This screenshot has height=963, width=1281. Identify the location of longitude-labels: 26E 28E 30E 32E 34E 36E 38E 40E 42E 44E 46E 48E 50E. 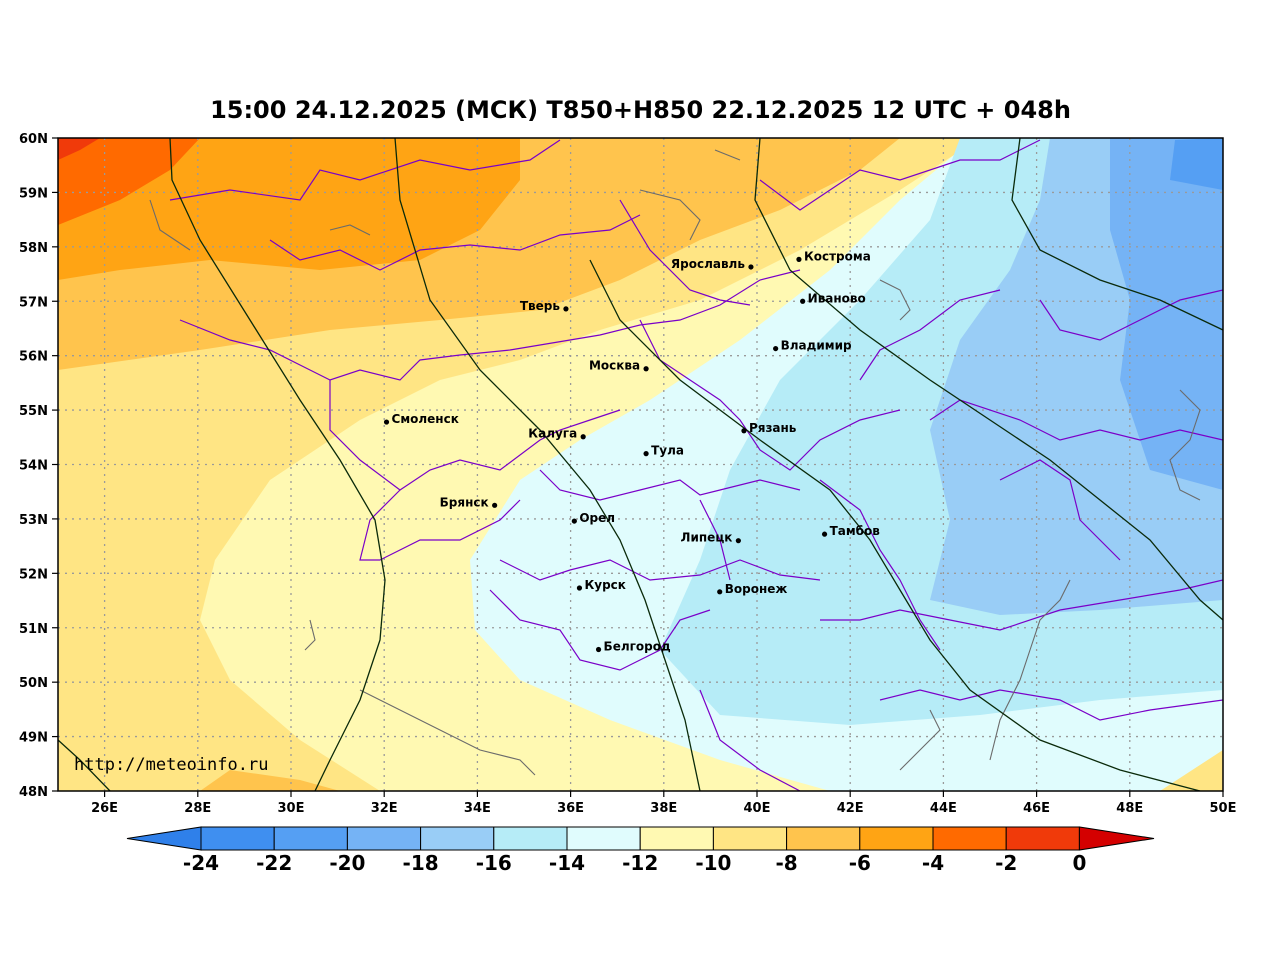
(663, 803).